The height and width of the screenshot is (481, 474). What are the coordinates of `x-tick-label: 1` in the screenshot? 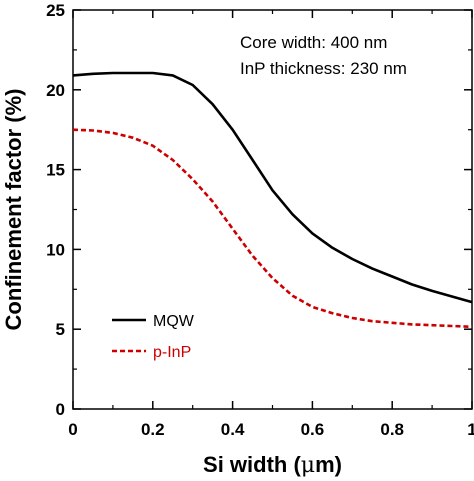 It's located at (470, 429).